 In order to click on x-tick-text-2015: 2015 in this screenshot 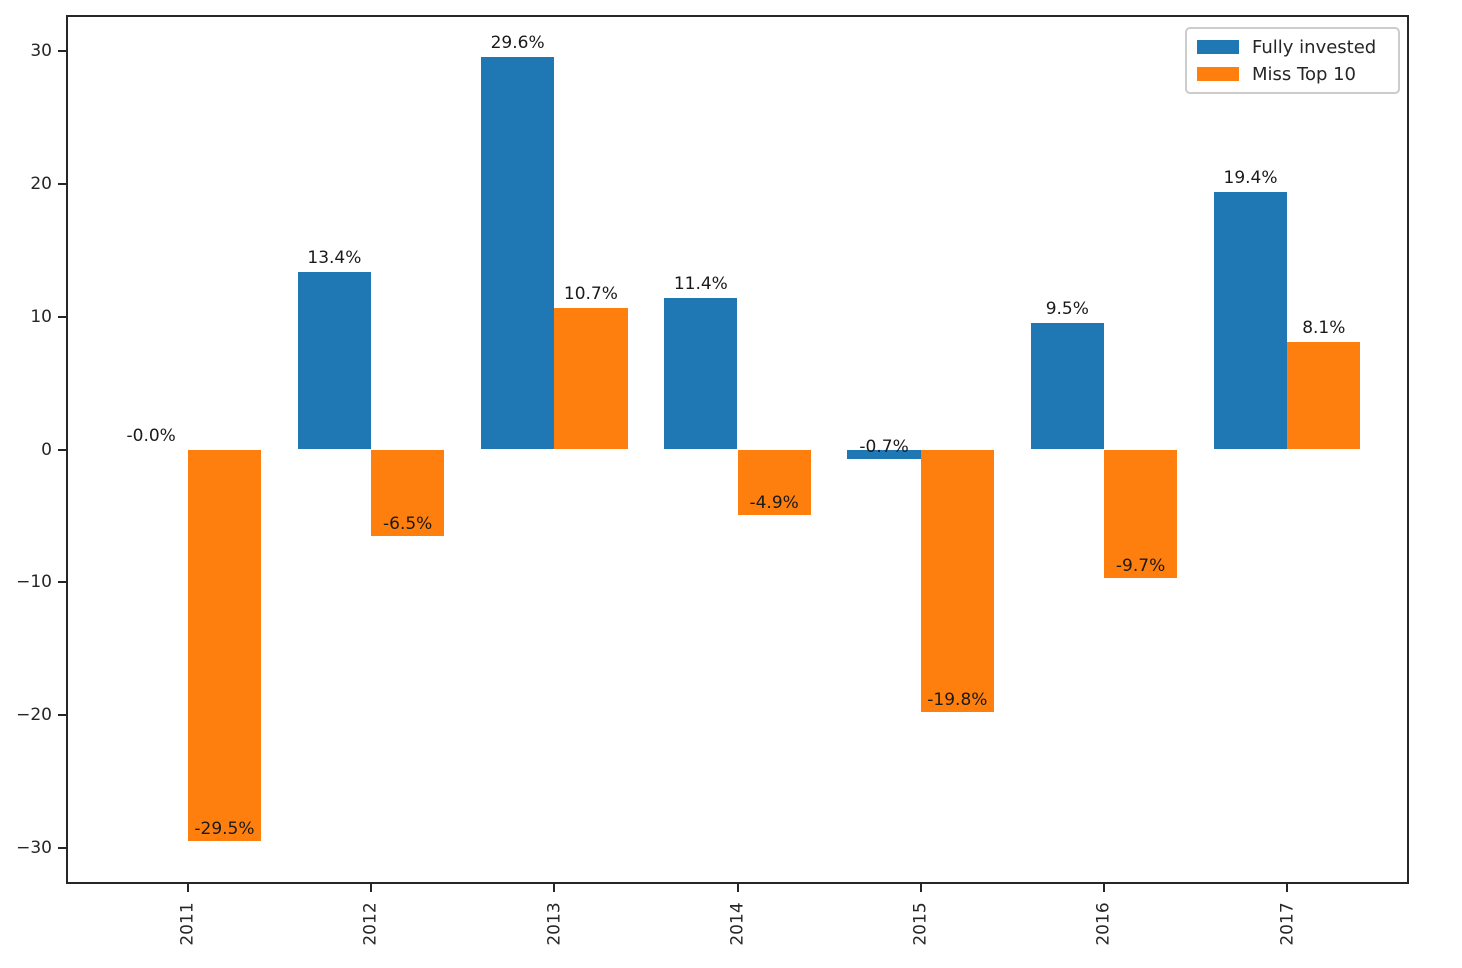, I will do `click(920, 924)`.